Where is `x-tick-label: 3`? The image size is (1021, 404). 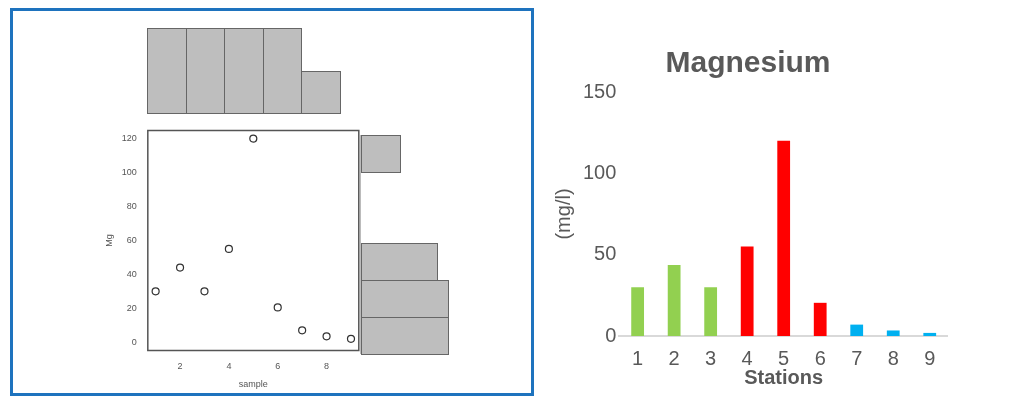
x-tick-label: 3 is located at coordinates (711, 357).